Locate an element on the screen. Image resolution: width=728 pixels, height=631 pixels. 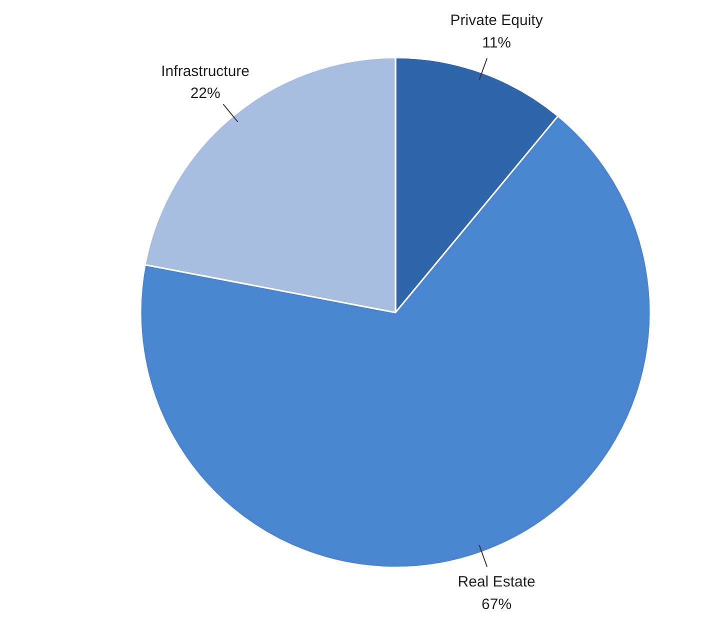
data-label: 11% is located at coordinates (497, 43).